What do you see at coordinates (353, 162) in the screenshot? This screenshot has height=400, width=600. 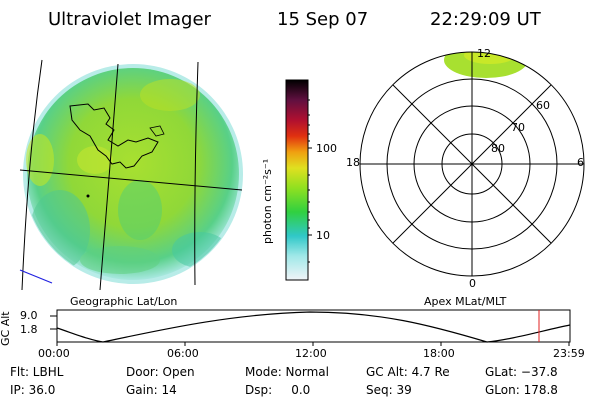 I see `mlt-label-18: 18` at bounding box center [353, 162].